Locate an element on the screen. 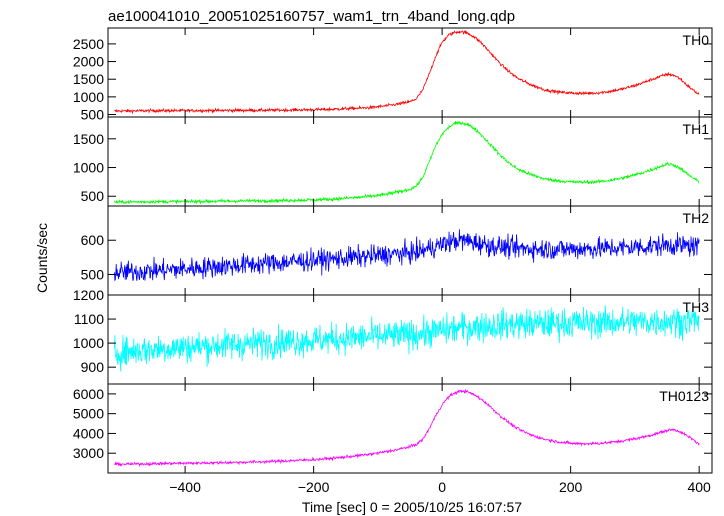 This screenshot has width=724, height=516. panel-frame-th0123 is located at coordinates (410, 428).